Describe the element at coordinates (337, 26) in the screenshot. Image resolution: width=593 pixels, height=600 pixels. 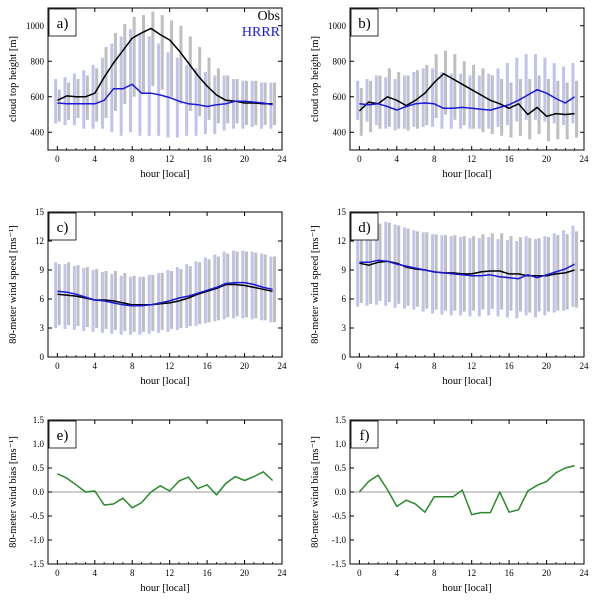
I see `y-tick-label: 1000` at that location.